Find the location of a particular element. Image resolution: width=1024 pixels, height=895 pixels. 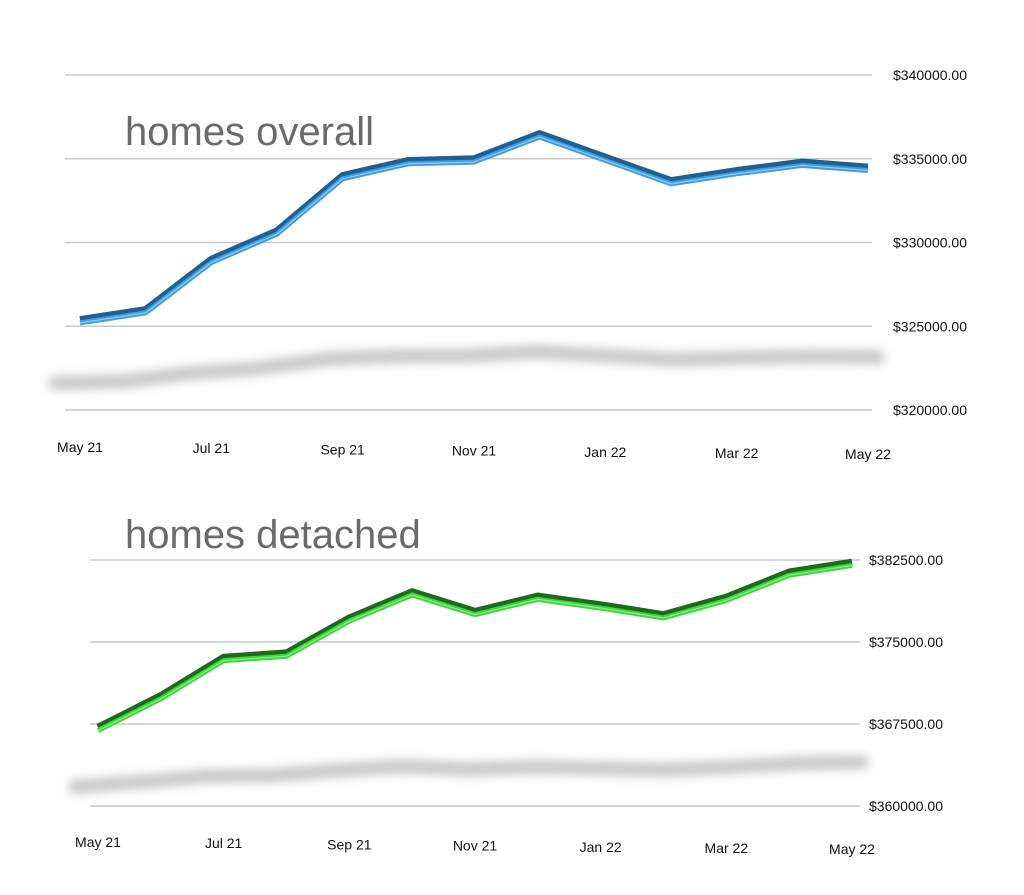

series-line is located at coordinates (474, 647).